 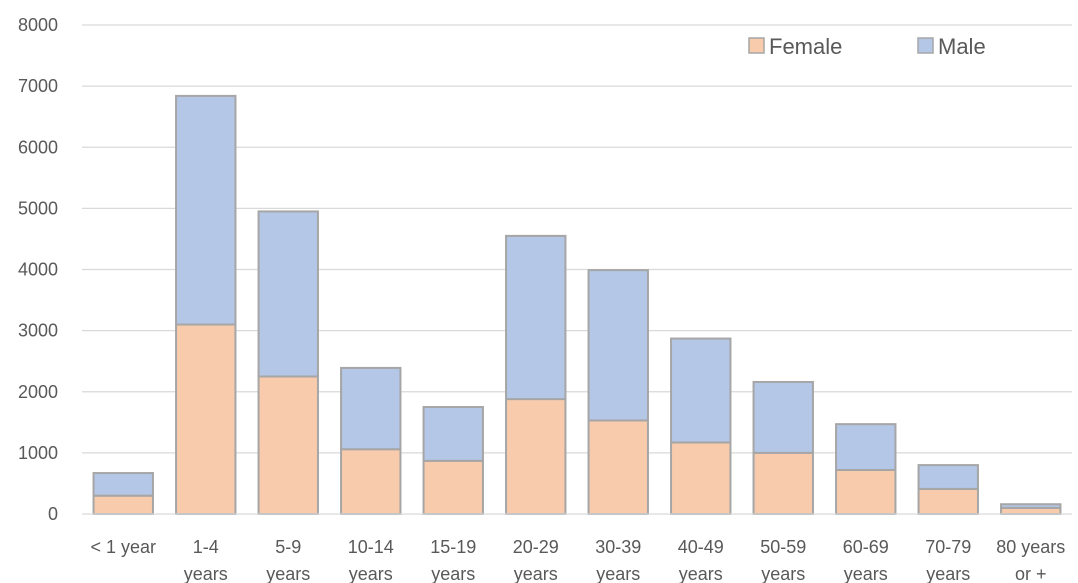 I want to click on y-tick-label: 7000, so click(x=38, y=86).